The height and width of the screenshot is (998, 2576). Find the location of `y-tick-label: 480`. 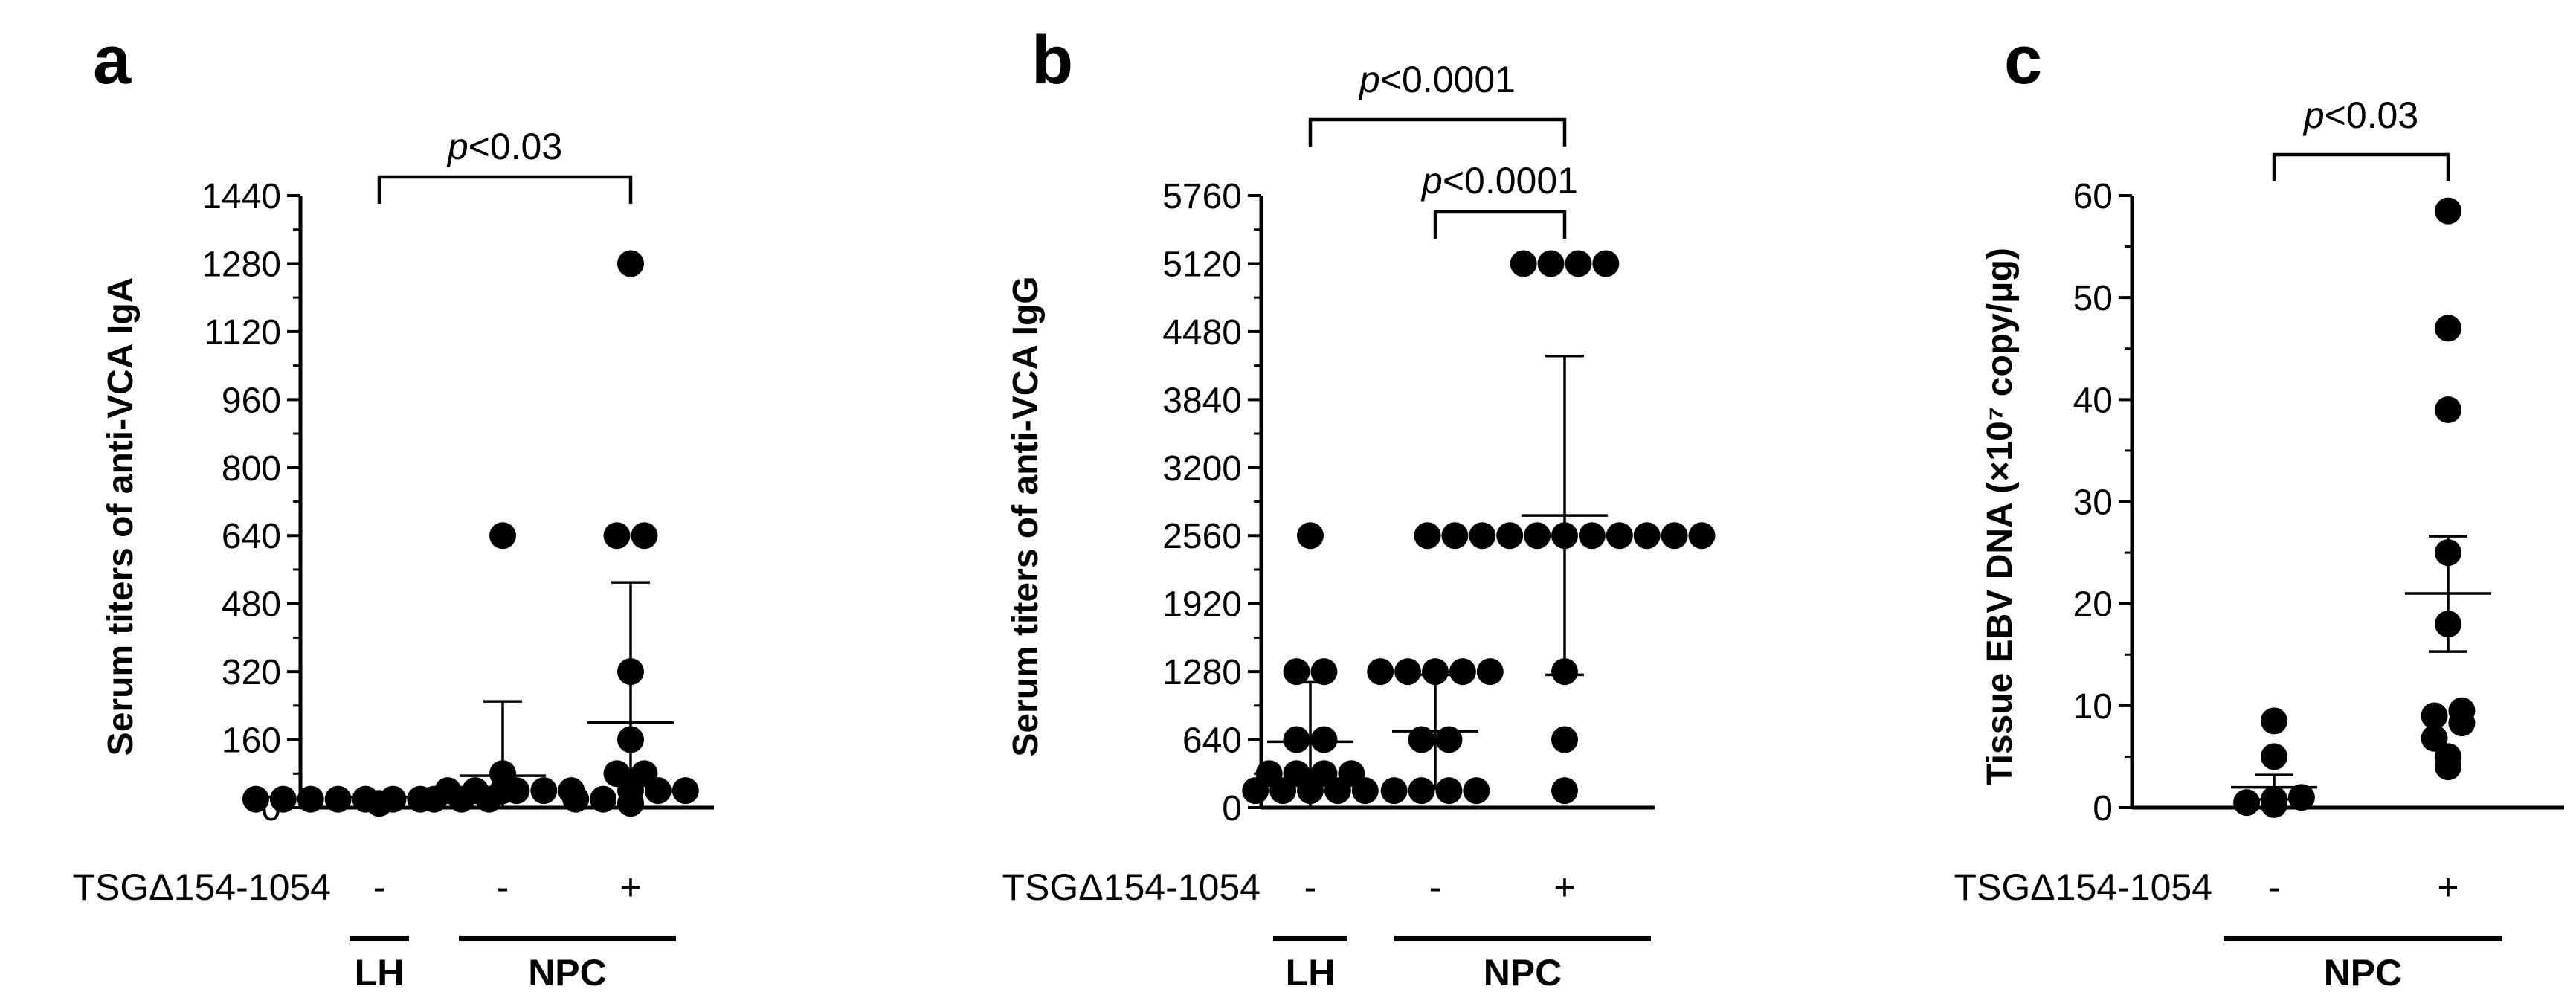

y-tick-label: 480 is located at coordinates (251, 605).